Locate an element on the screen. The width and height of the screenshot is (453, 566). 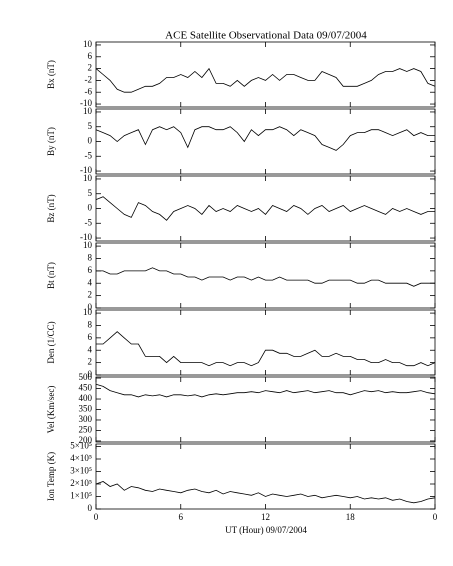
y-axis-label: Bt (nT) is located at coordinates (51, 275).